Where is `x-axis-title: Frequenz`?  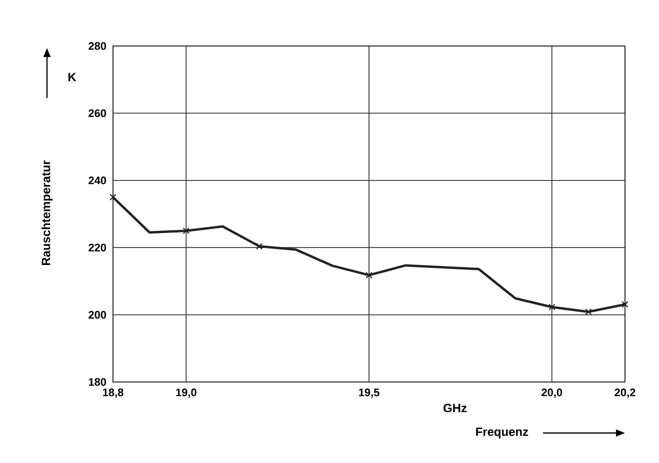
x-axis-title: Frequenz is located at coordinates (502, 433).